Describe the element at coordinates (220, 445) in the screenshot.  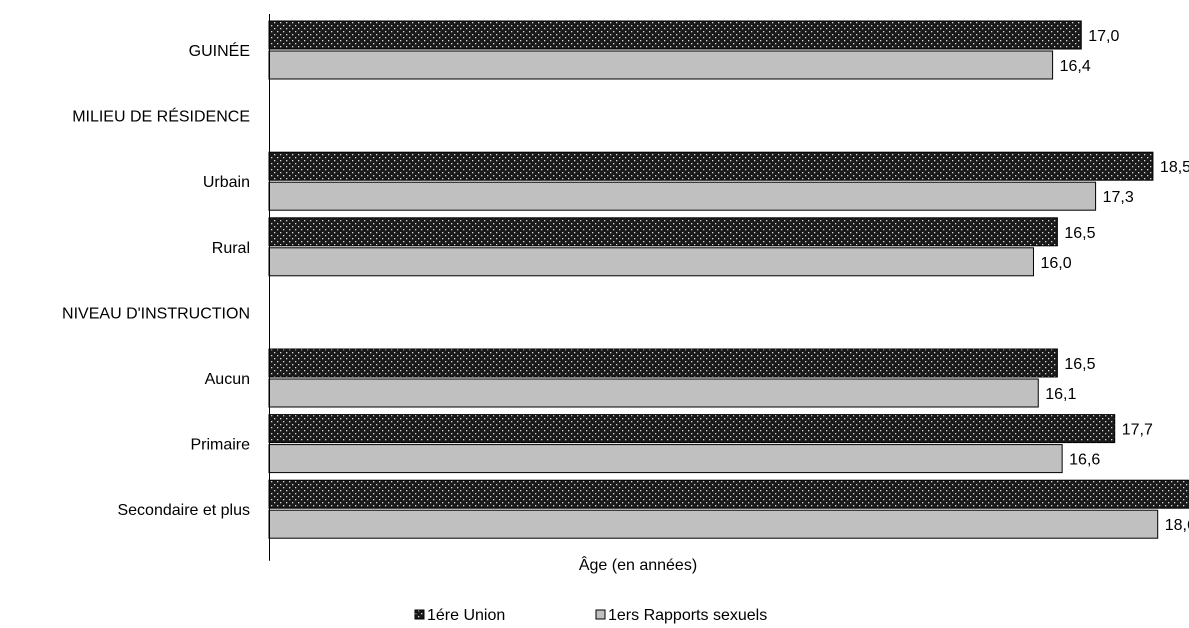
I see `category-label: Primaire` at that location.